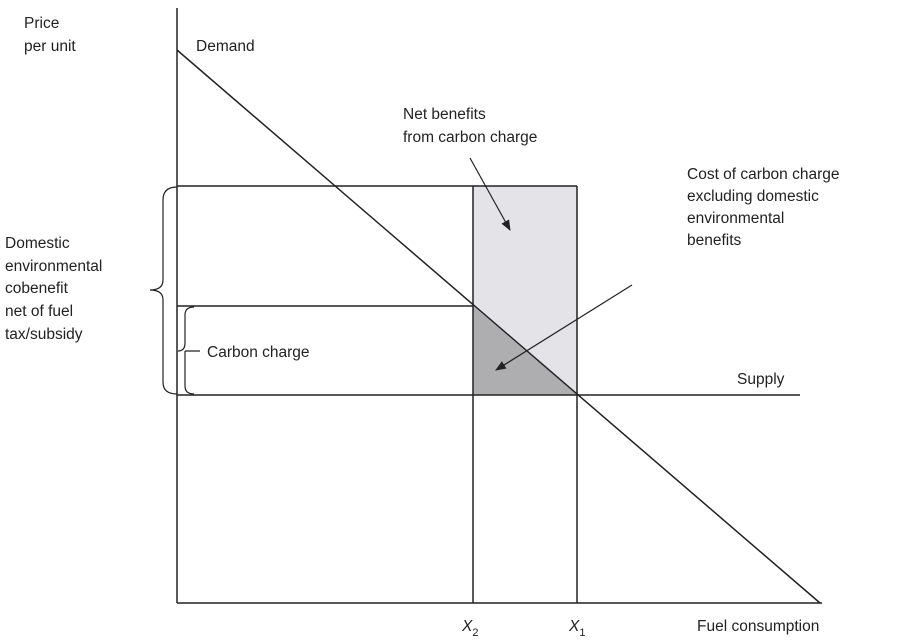 This screenshot has height=642, width=897. What do you see at coordinates (490, 194) in the screenshot?
I see `net-benefits-arrow` at bounding box center [490, 194].